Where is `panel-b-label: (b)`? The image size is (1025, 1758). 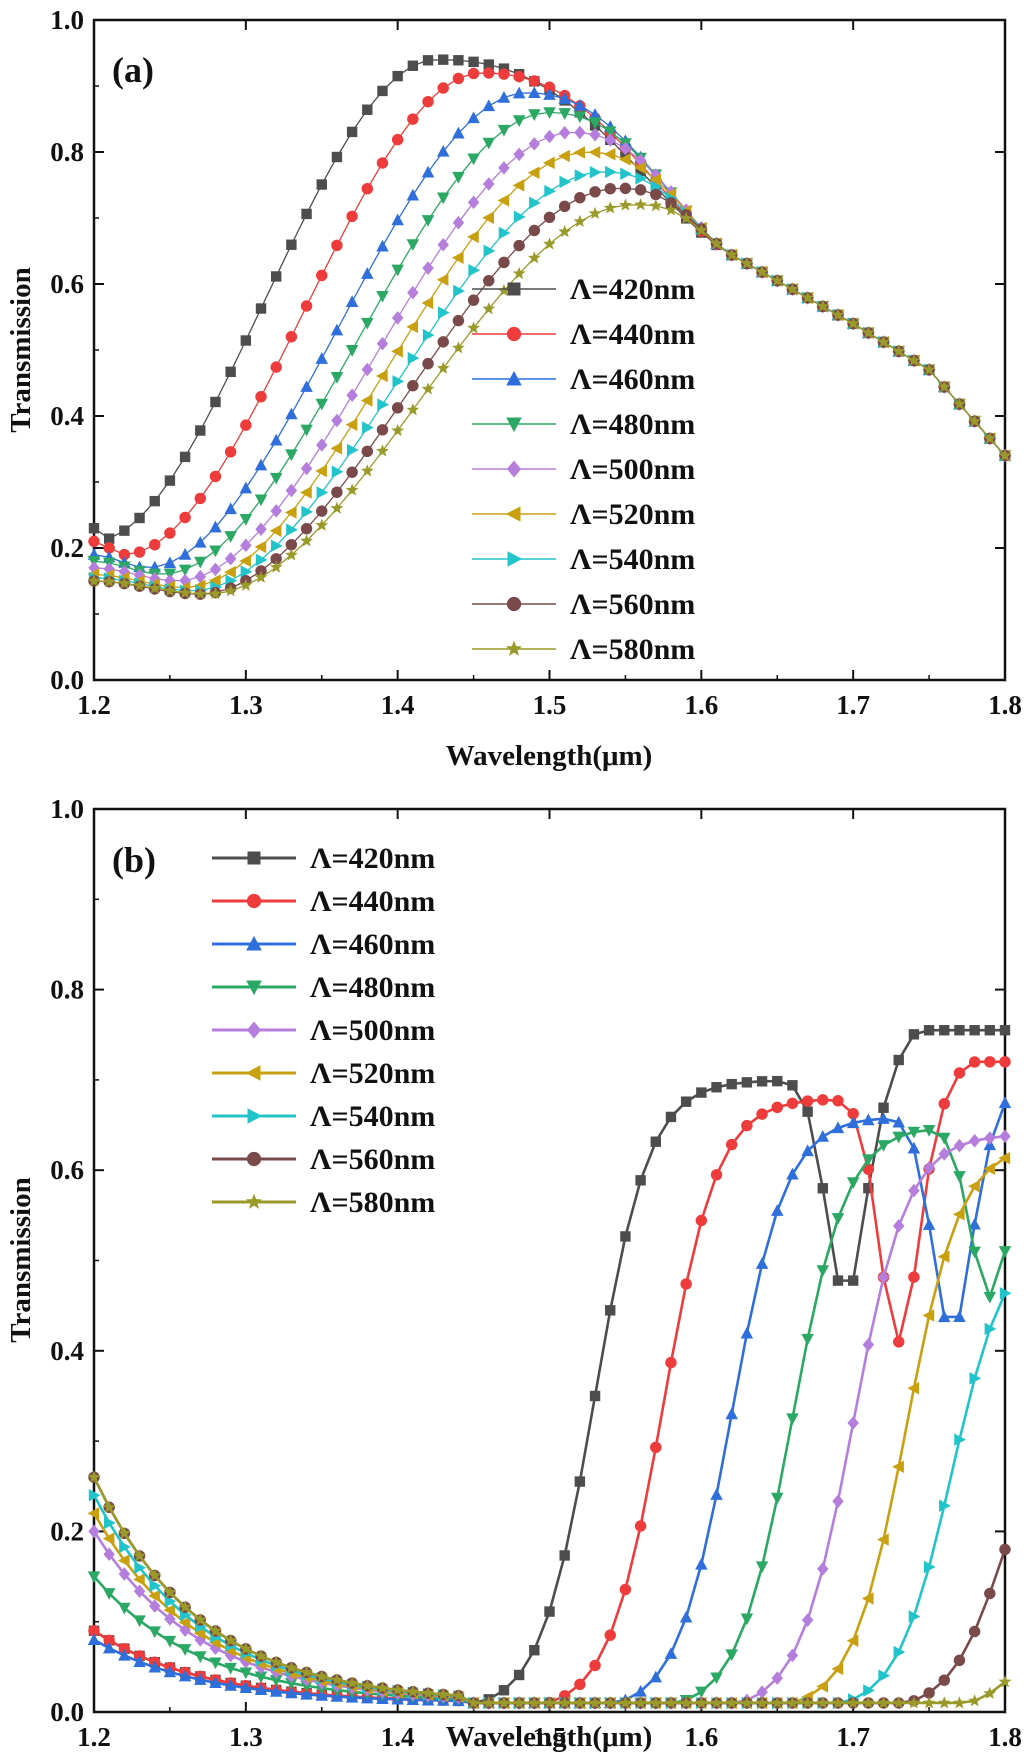 panel-b-label: (b) is located at coordinates (134, 860).